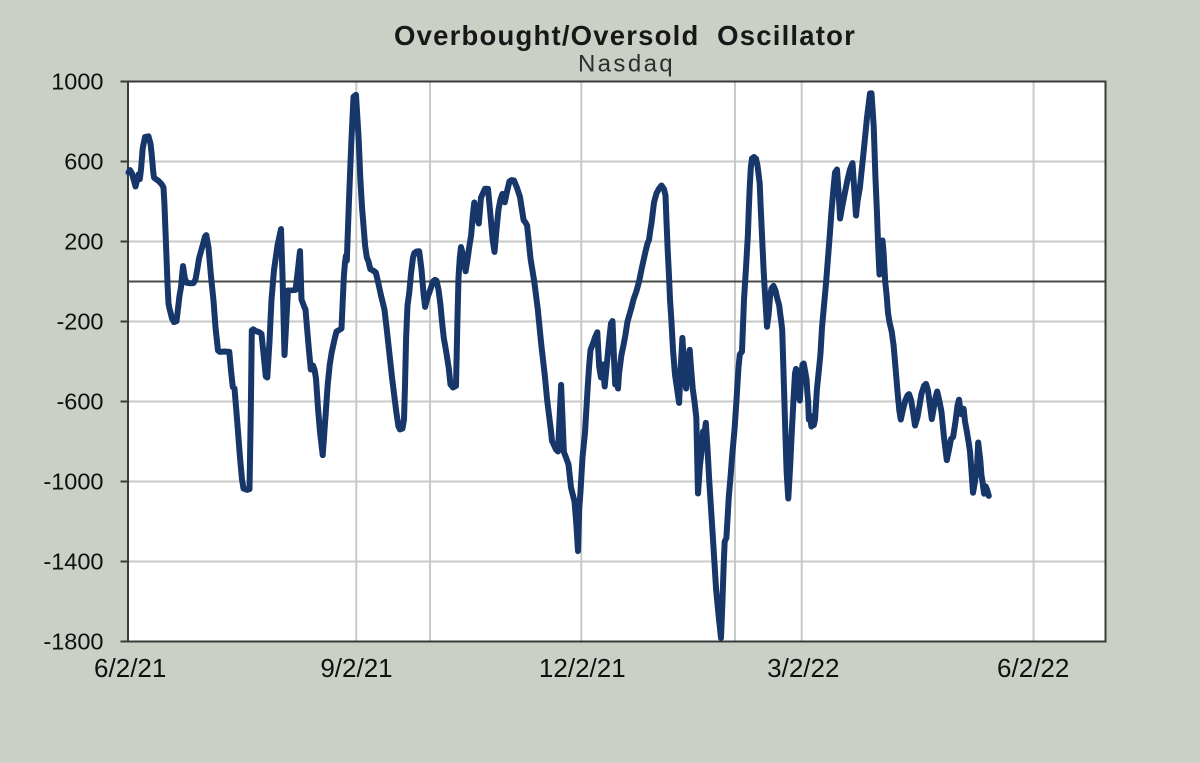 The height and width of the screenshot is (763, 1200). Describe the element at coordinates (83, 242) in the screenshot. I see `svg-text: 200` at that location.